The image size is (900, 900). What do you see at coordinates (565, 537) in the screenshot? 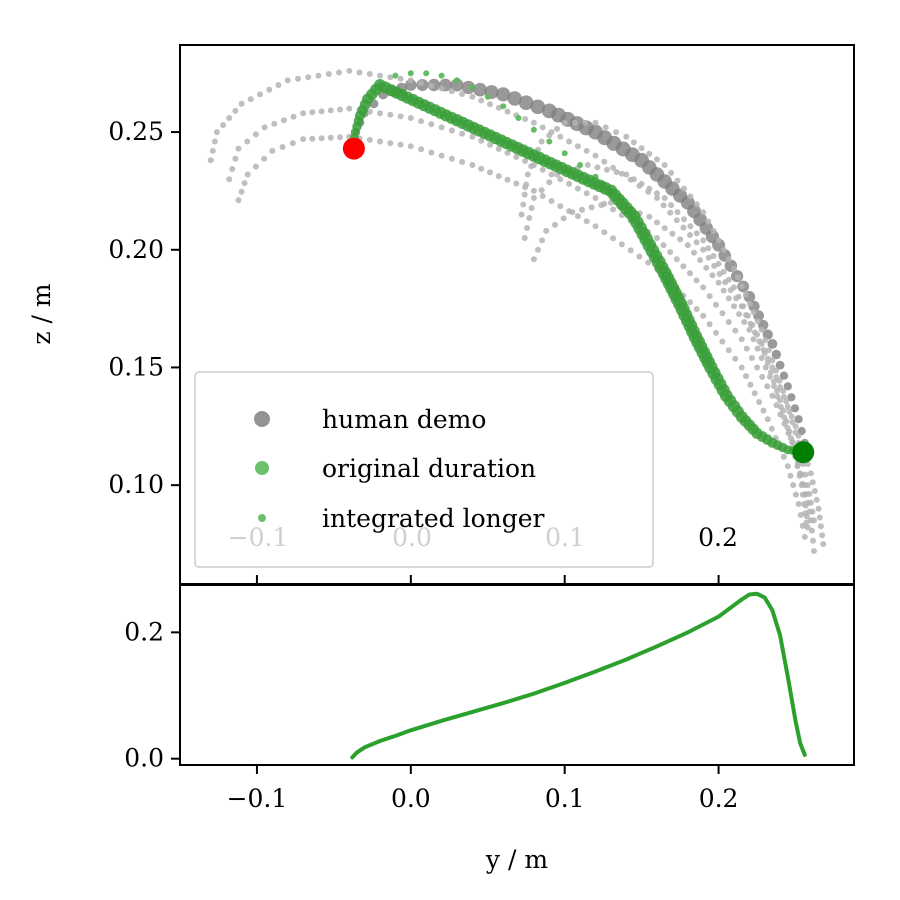
I see `faded-xtick-label: 0.1` at bounding box center [565, 537].